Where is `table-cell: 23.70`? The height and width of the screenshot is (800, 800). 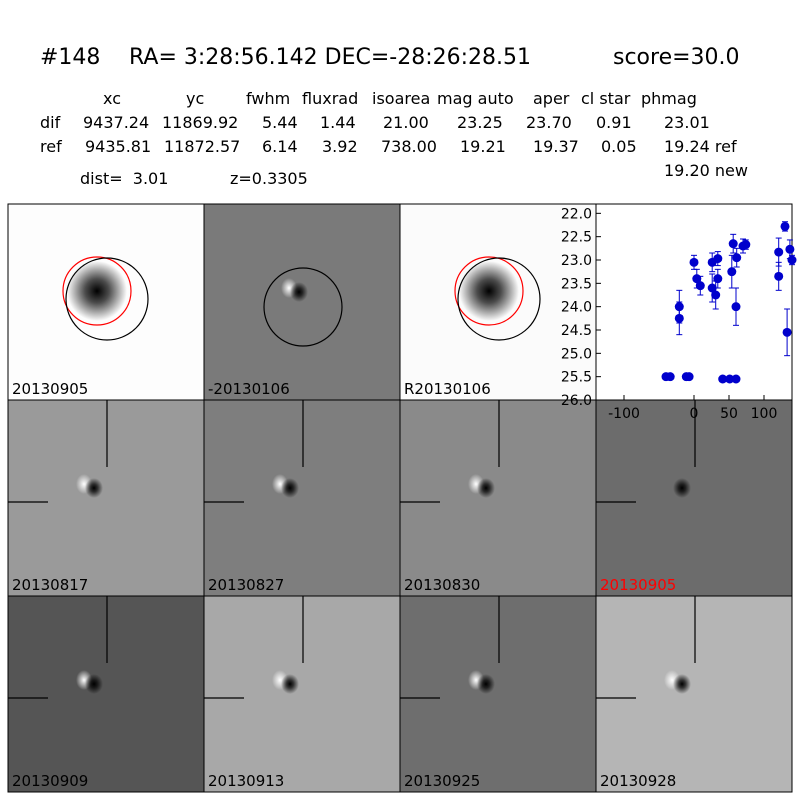 table-cell: 23.70 is located at coordinates (549, 122).